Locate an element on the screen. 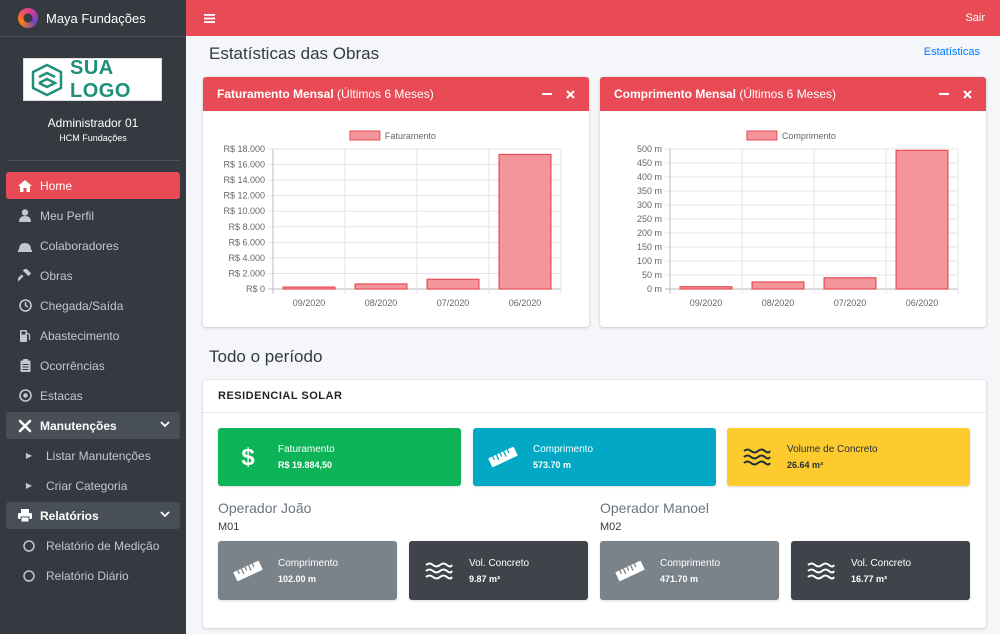  y-tick-label: R$ 18.000 is located at coordinates (244, 149).